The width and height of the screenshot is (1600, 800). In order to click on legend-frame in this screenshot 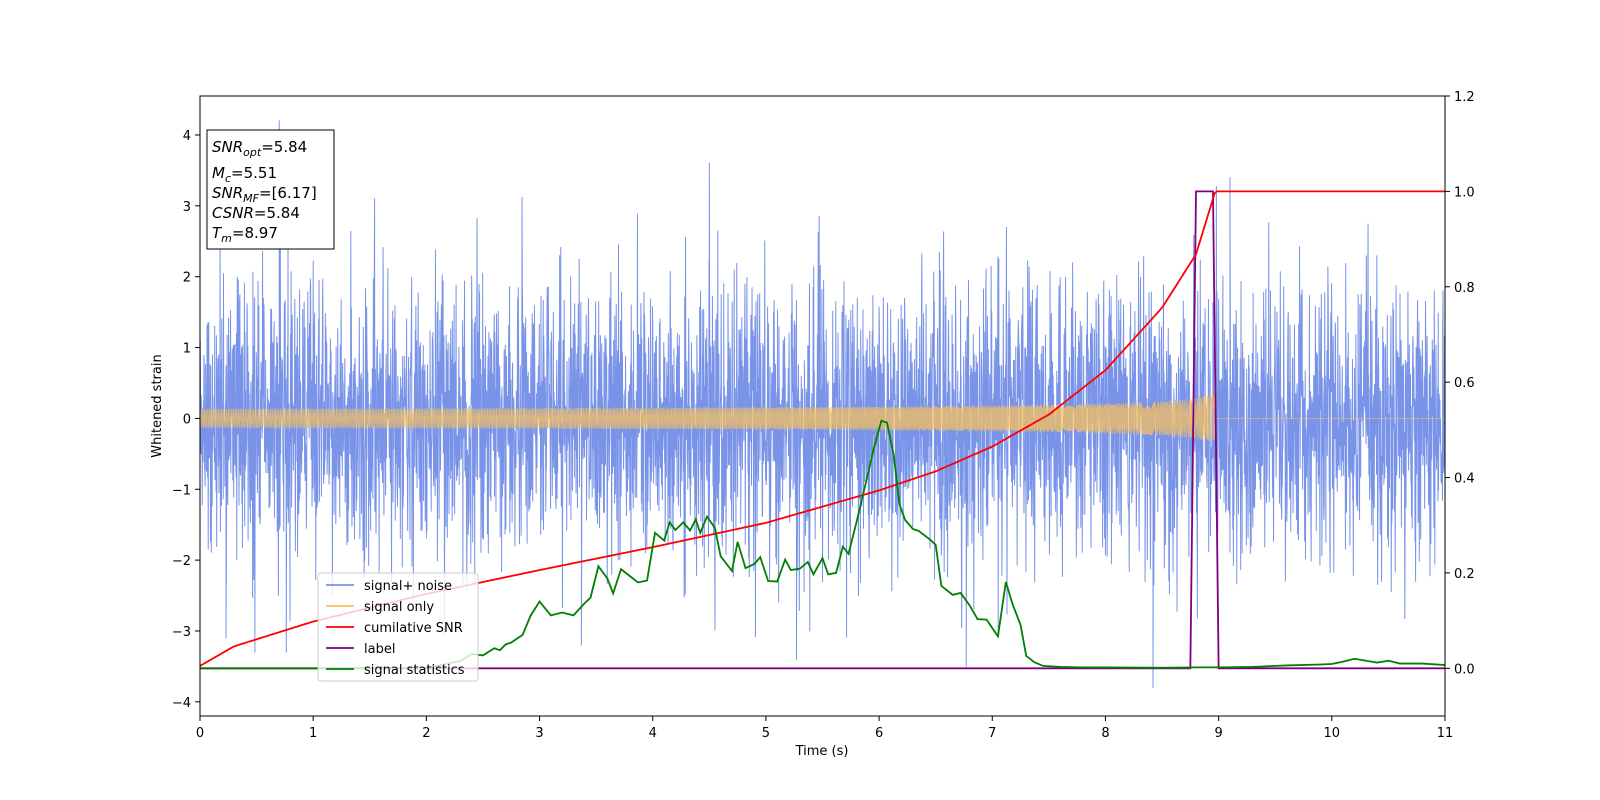, I will do `click(398, 627)`.